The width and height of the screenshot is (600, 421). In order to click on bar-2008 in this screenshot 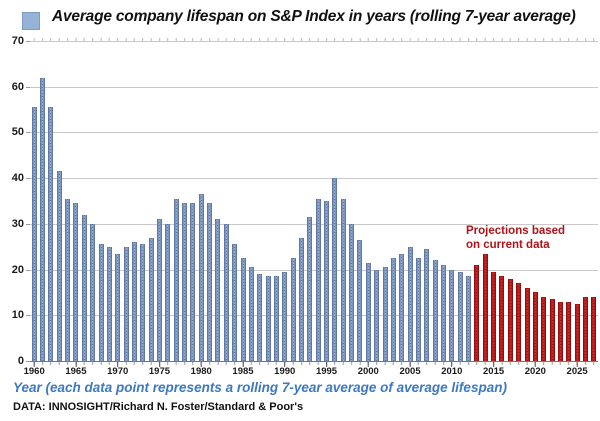, I will do `click(435, 310)`.